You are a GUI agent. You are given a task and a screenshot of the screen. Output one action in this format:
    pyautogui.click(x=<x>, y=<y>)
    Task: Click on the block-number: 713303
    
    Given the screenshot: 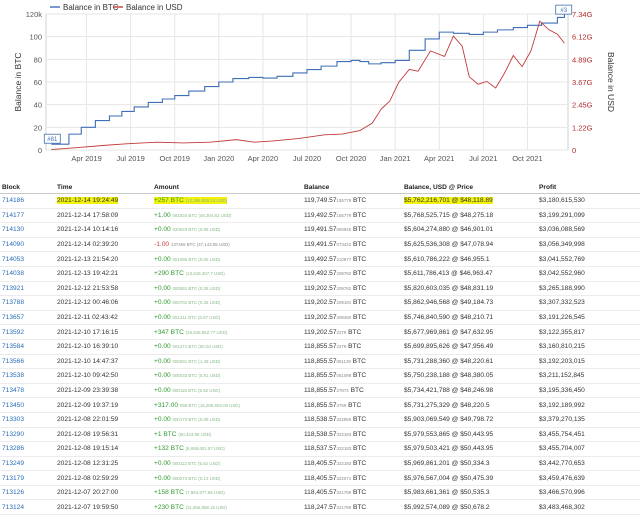 What is the action you would take?
    pyautogui.click(x=13, y=420)
    